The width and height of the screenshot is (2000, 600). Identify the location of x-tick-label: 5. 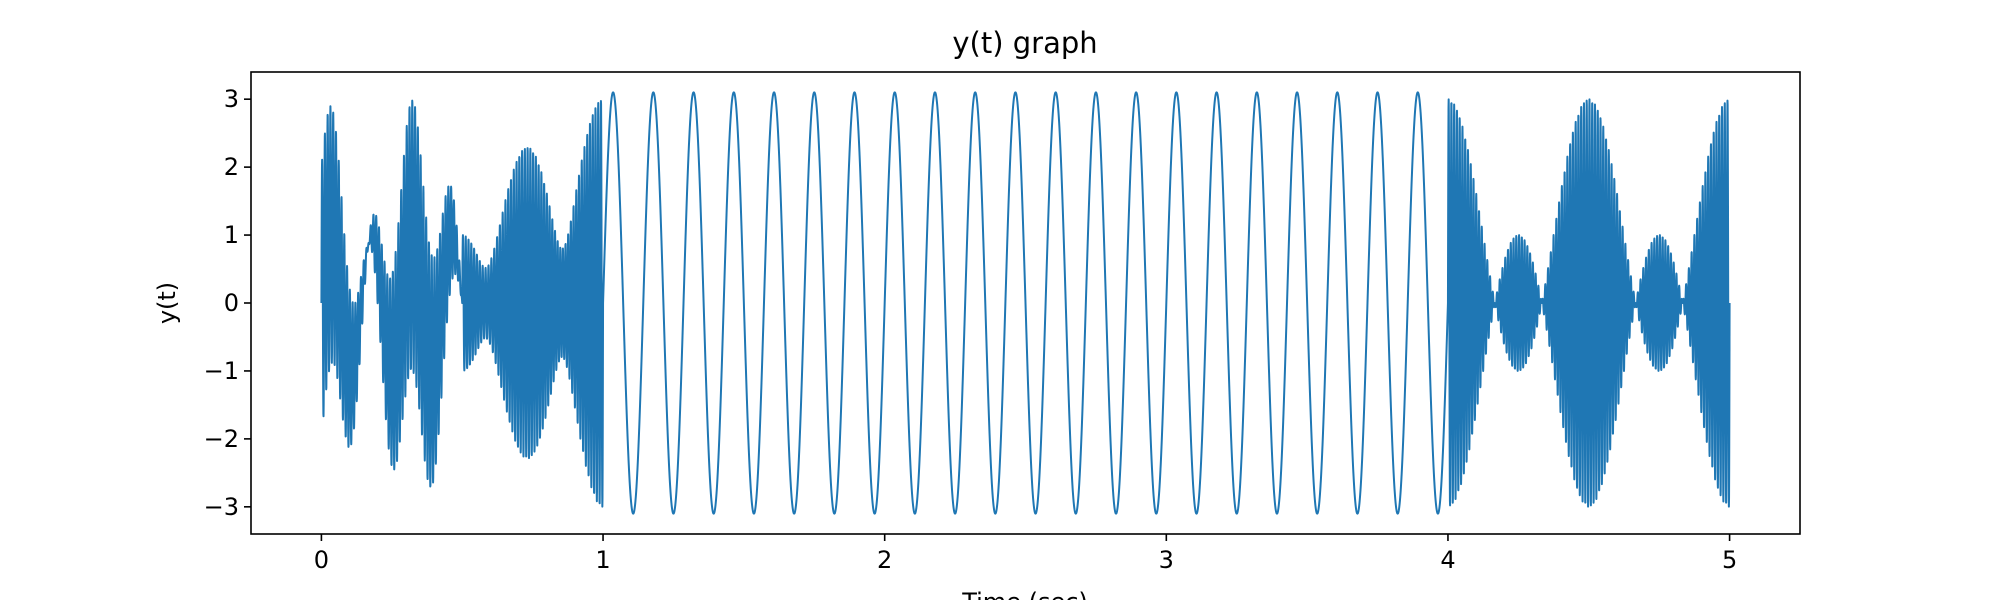
(1729, 560).